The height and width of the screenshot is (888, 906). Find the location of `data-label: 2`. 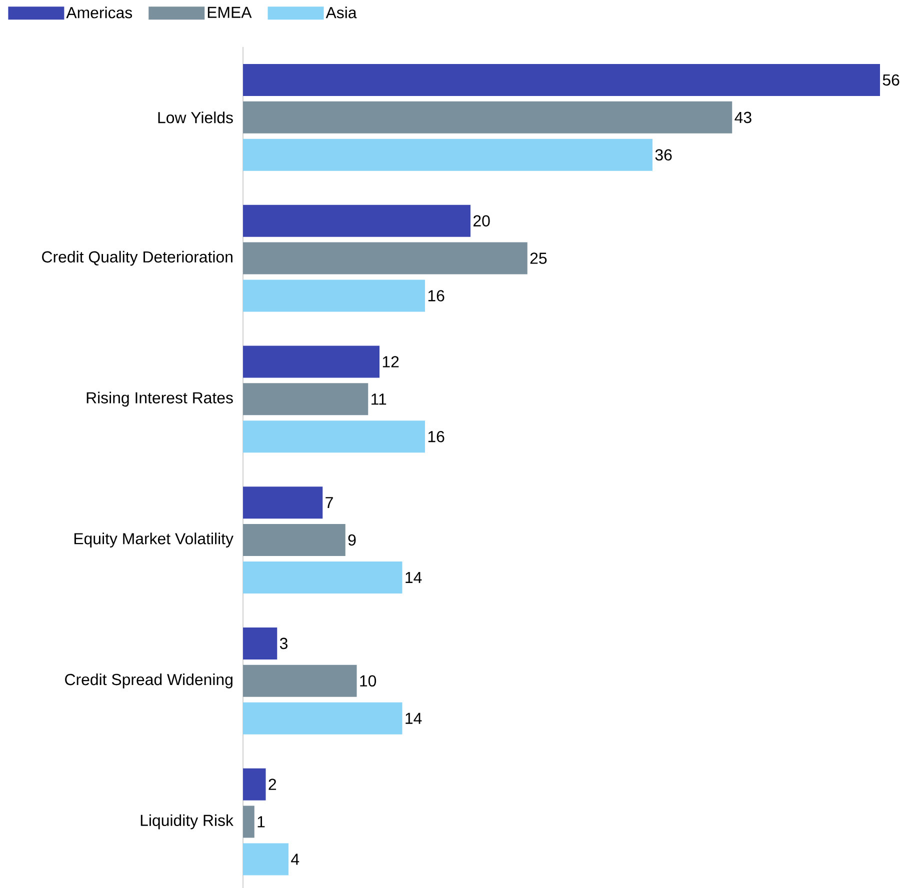

data-label: 2 is located at coordinates (272, 784).